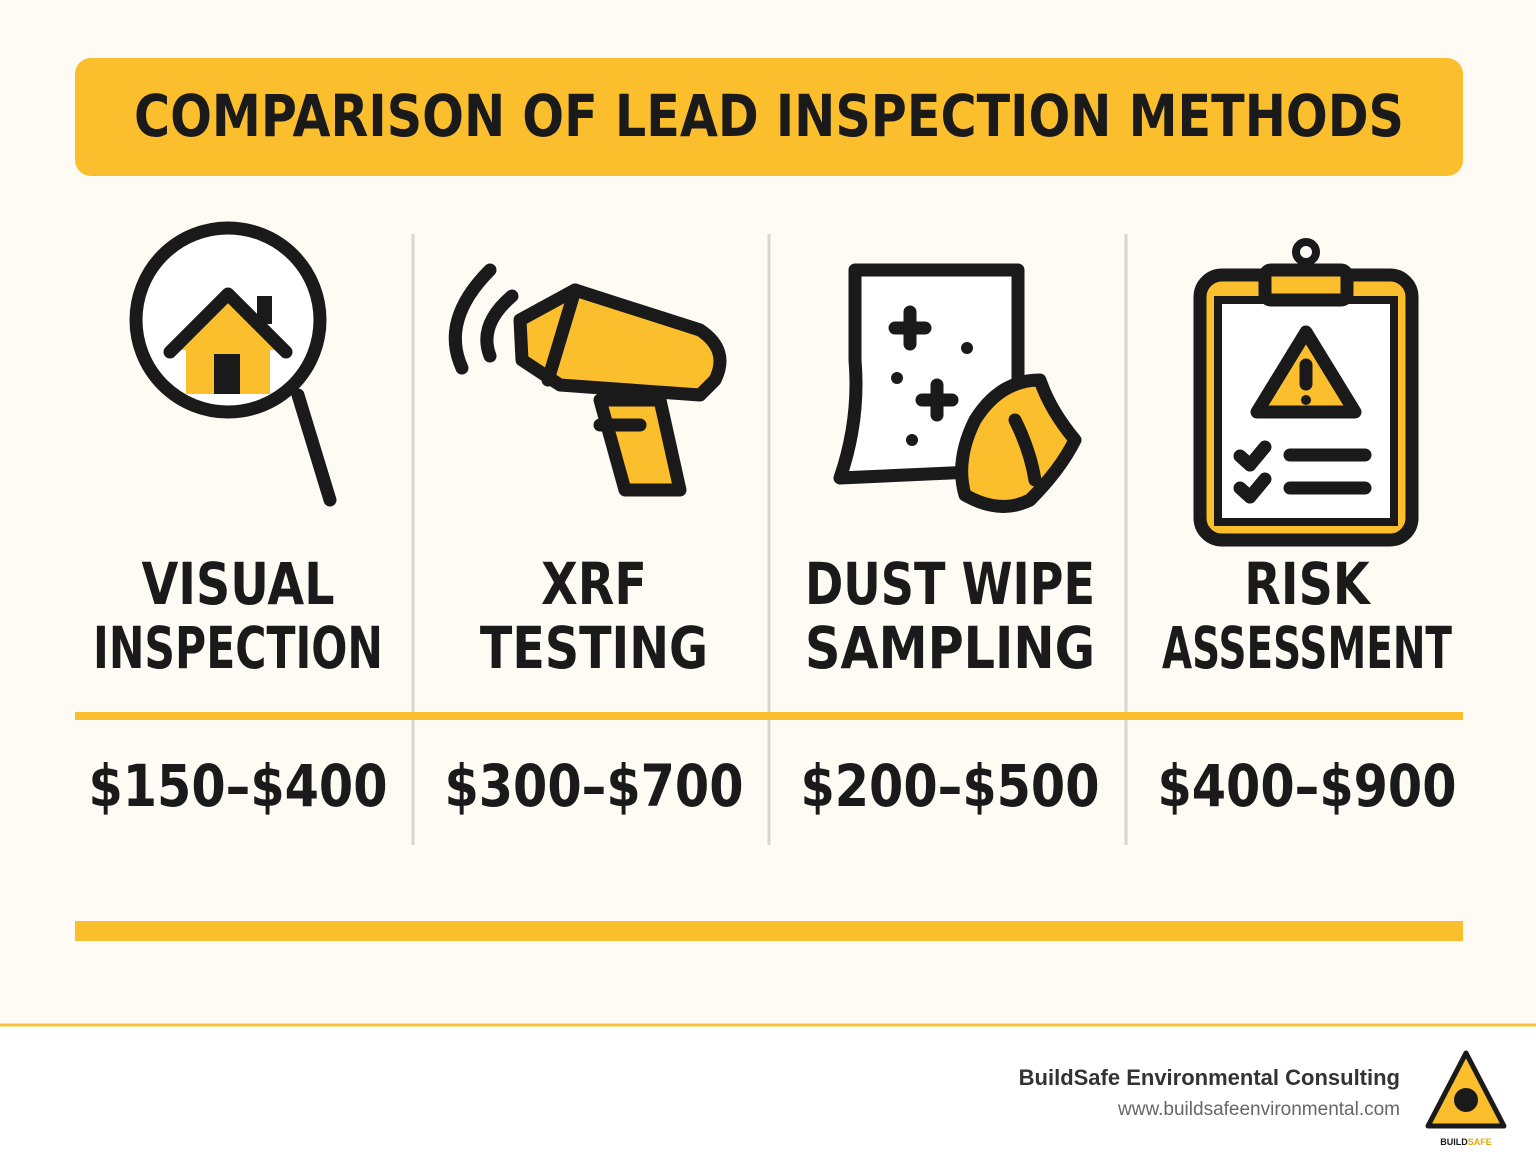  I want to click on icon-visual, so click(233, 364).